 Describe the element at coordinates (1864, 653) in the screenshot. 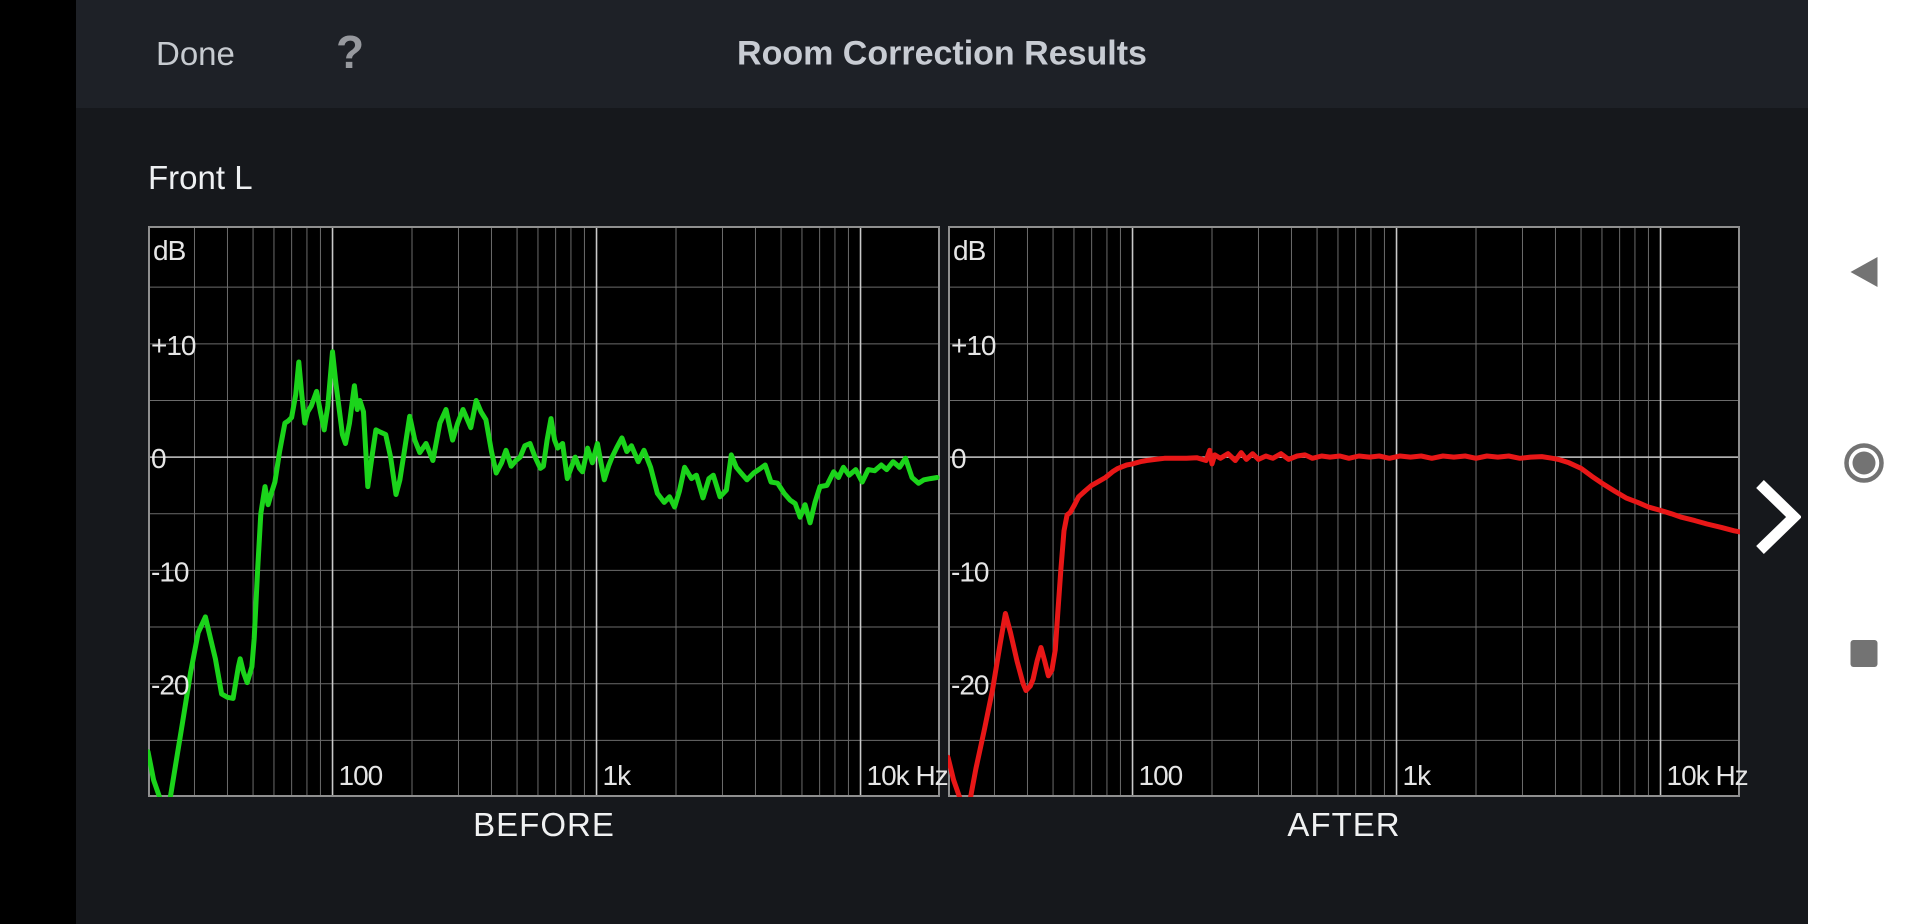

I see `recents-icon` at that location.